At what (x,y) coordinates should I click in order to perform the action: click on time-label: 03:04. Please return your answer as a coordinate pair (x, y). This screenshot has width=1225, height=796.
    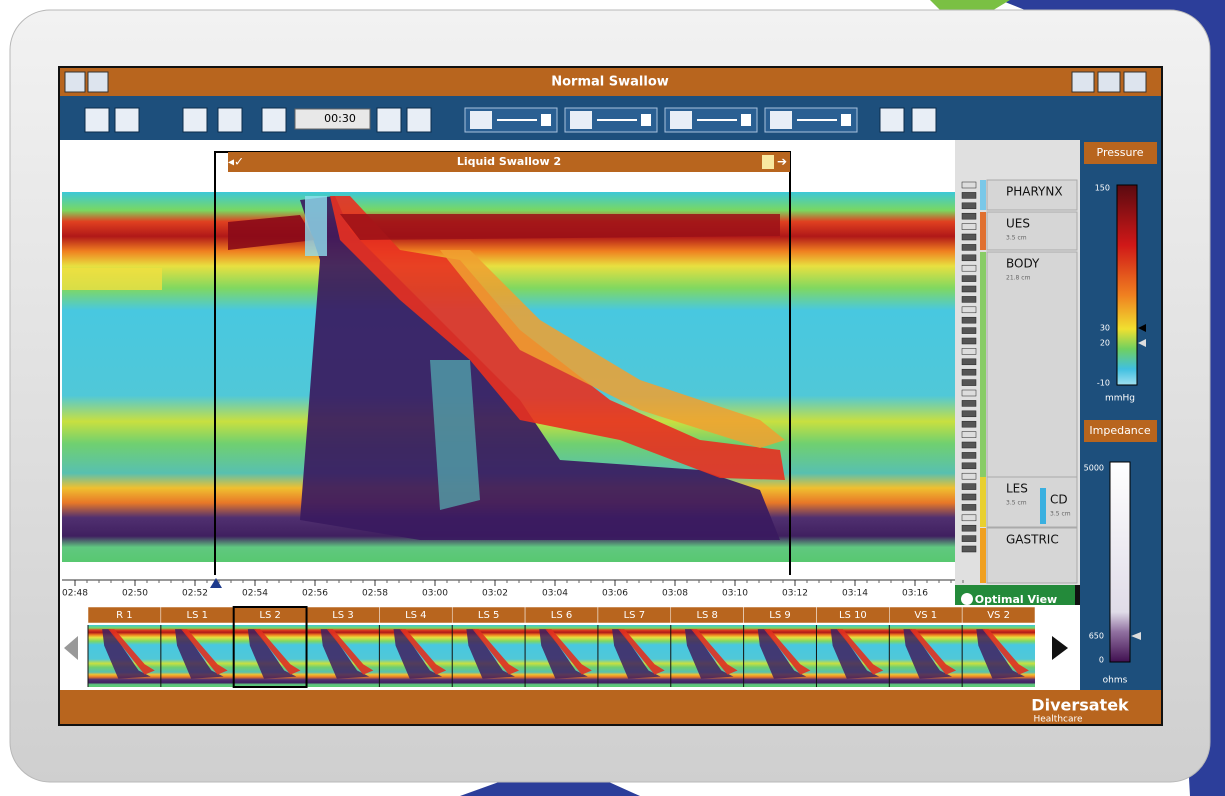
    Looking at the image, I should click on (555, 594).